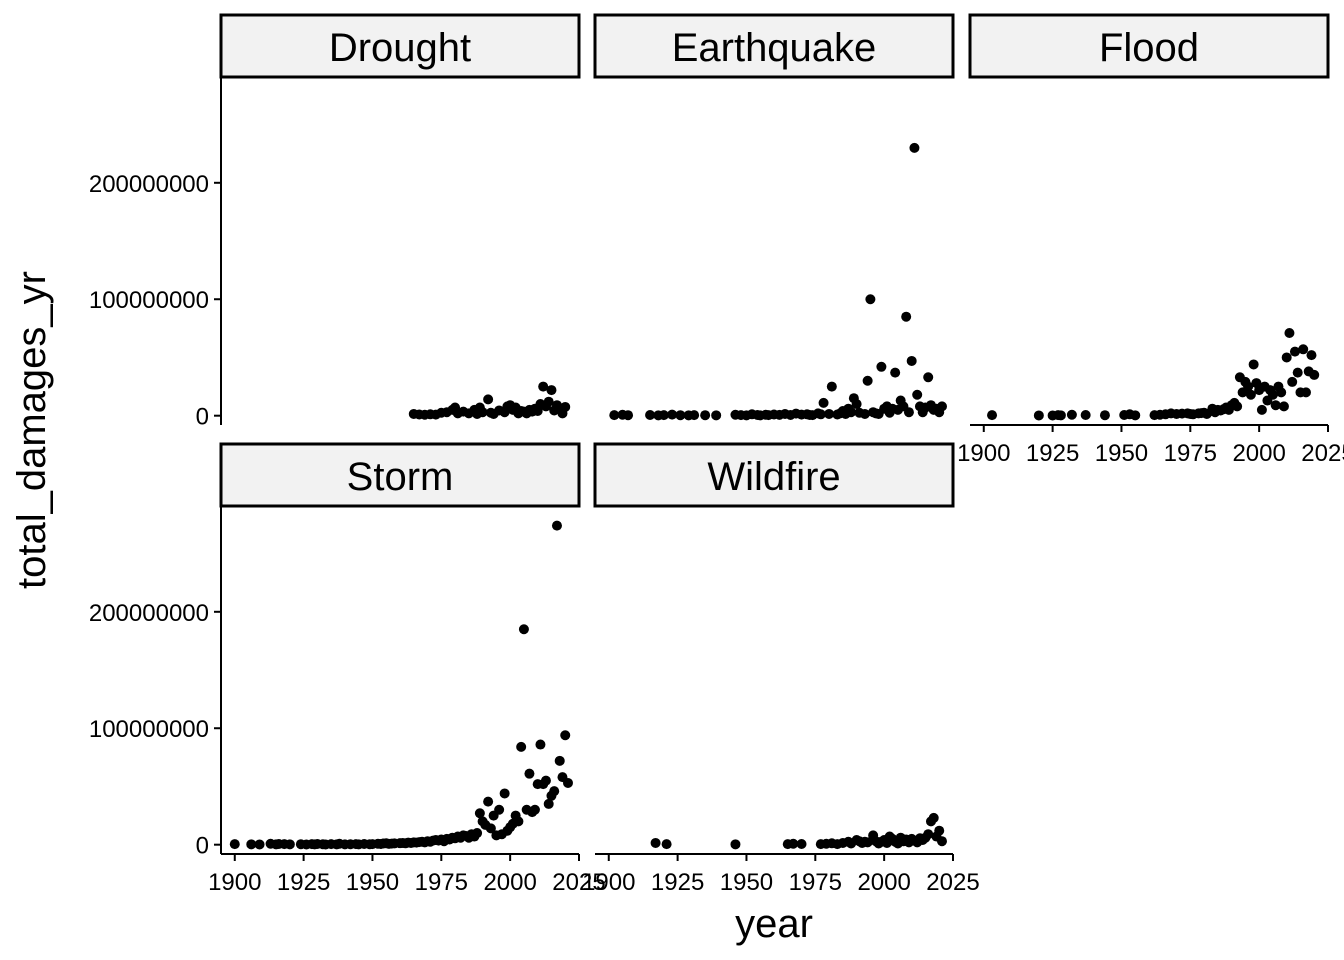 The image size is (1344, 960). I want to click on facet-earthquake: Earthquake, so click(774, 217).